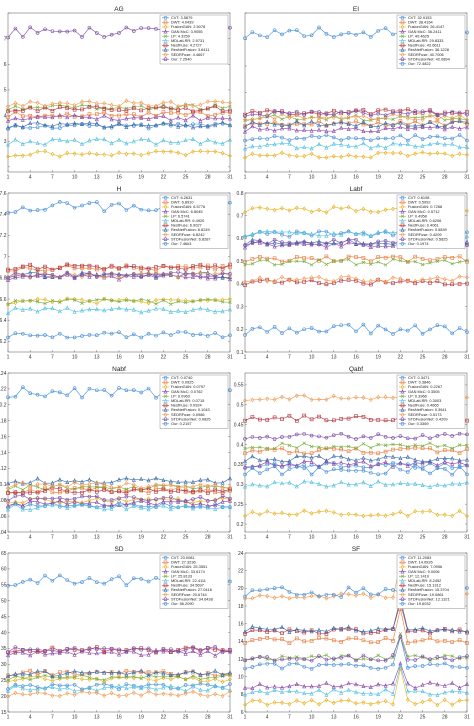  Describe the element at coordinates (356, 155) in the screenshot. I see `series-fusiongan` at that location.